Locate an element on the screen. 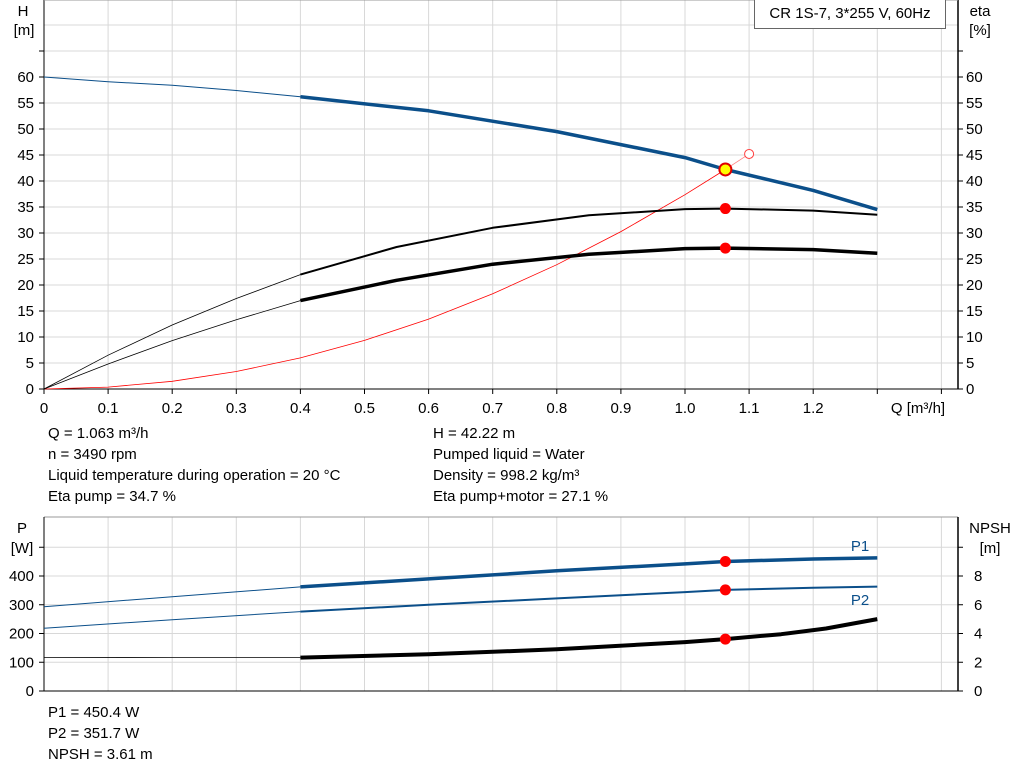 Image resolution: width=1024 pixels, height=781 pixels. info-p2: P2 = 351.7 W is located at coordinates (94, 733).